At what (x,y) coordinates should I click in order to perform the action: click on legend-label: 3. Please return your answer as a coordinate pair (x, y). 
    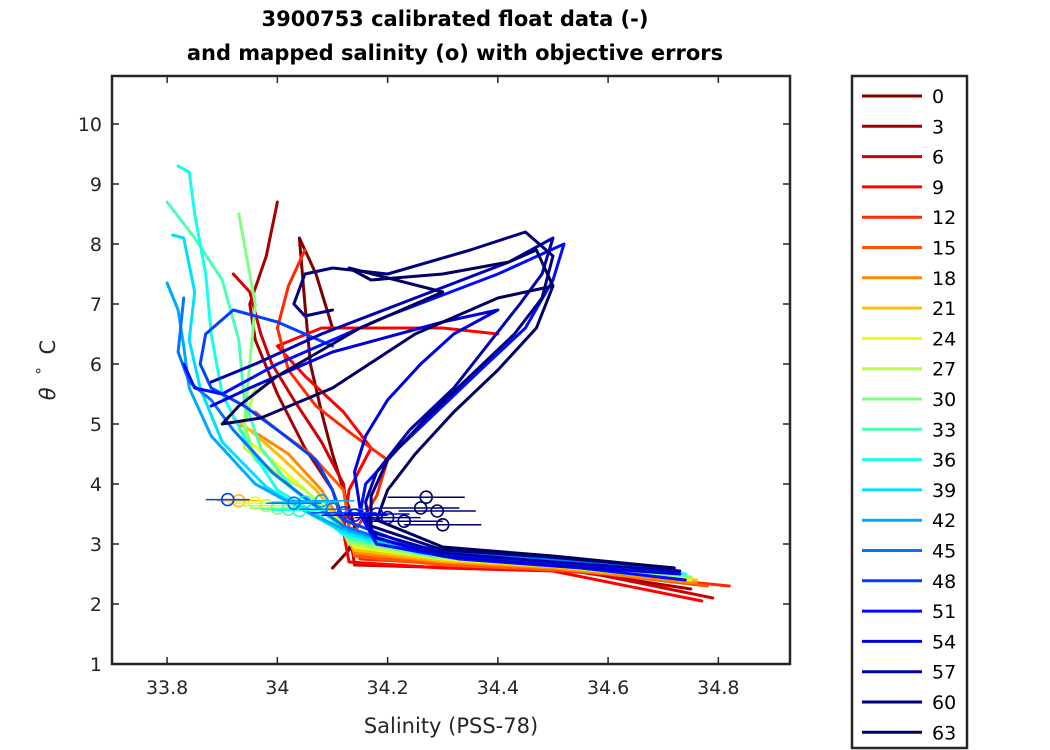
    Looking at the image, I should click on (938, 127).